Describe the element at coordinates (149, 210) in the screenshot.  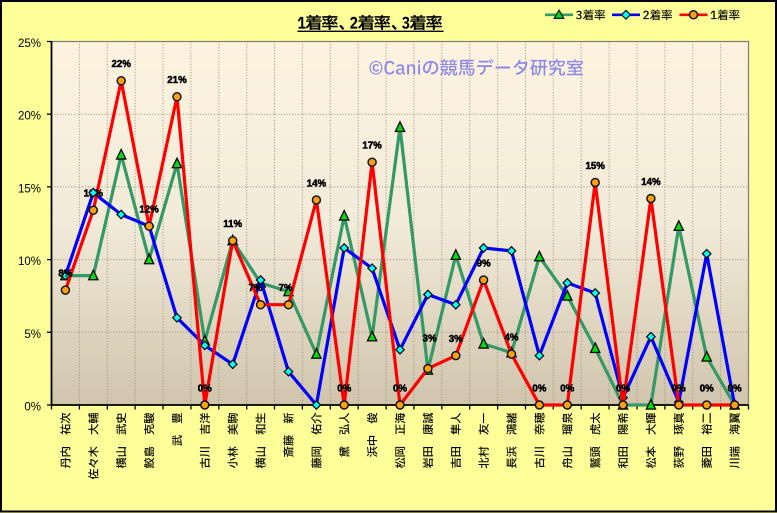
I see `svg-text: 12%` at that location.